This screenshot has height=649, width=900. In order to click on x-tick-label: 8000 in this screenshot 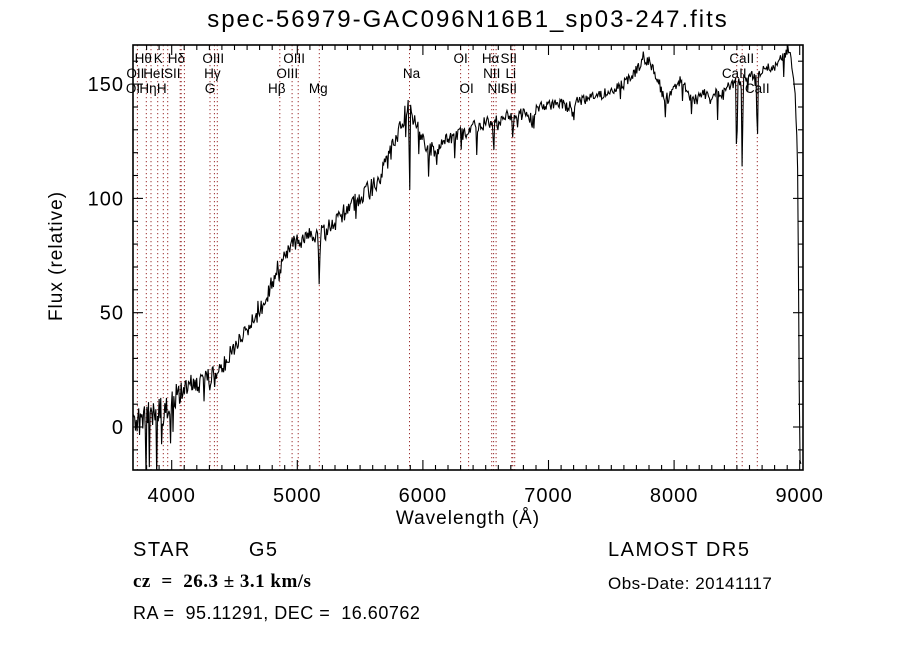, I will do `click(674, 496)`.